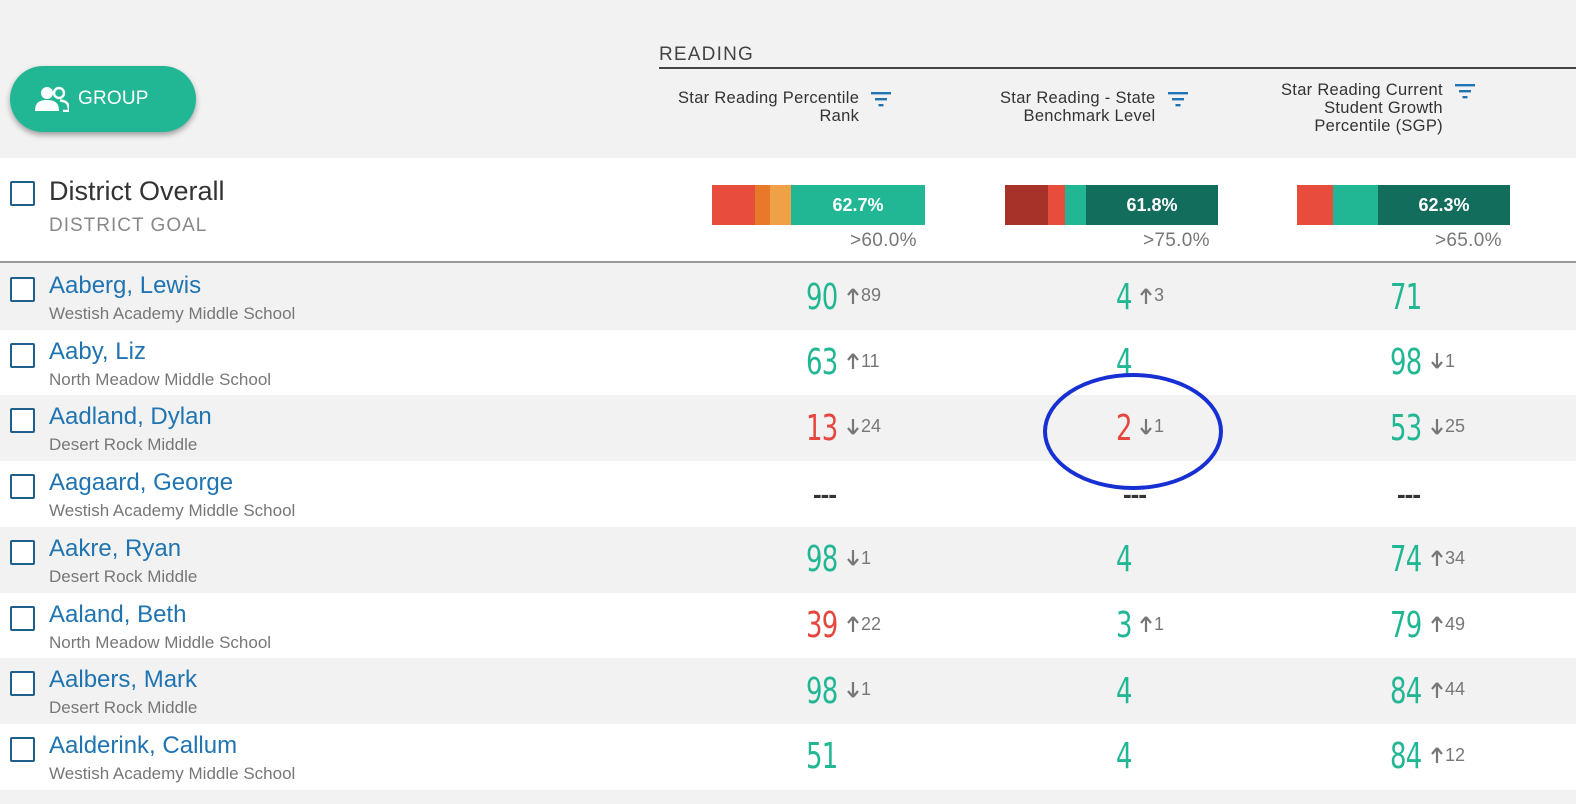  I want to click on student-name-link: Aadland, Dylan, so click(130, 417).